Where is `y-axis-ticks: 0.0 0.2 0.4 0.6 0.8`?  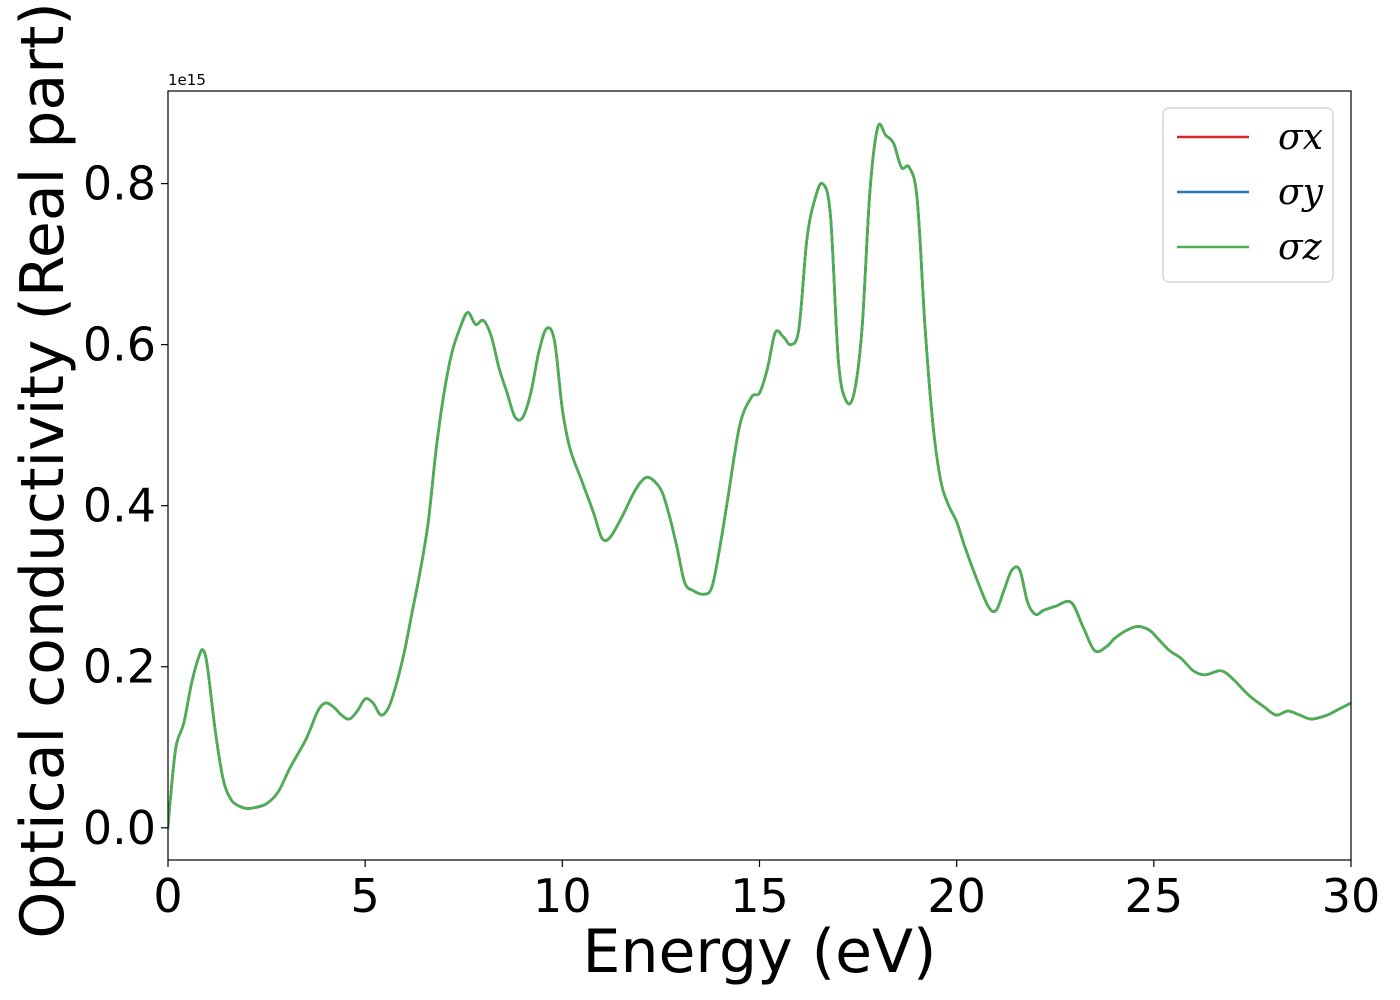 y-axis-ticks: 0.0 0.2 0.4 0.6 0.8 is located at coordinates (125, 506).